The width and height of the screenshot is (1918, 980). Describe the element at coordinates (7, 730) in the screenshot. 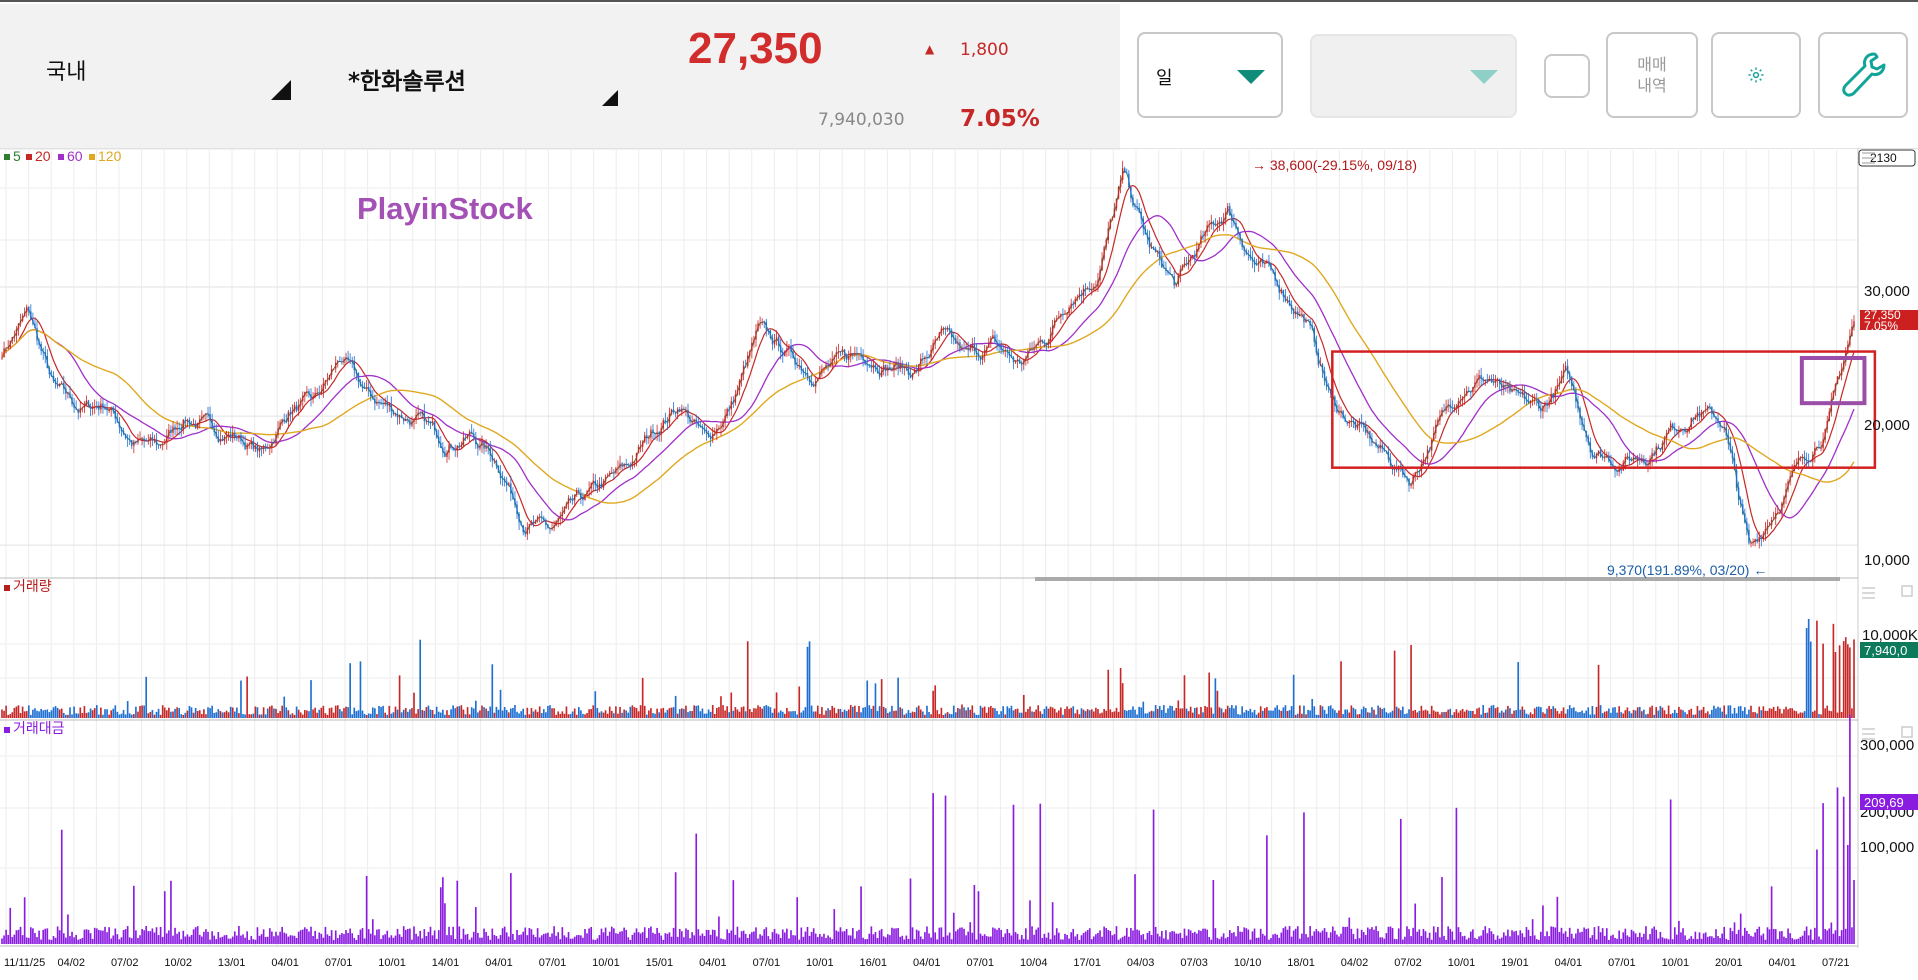

I see `amount-swatch` at that location.